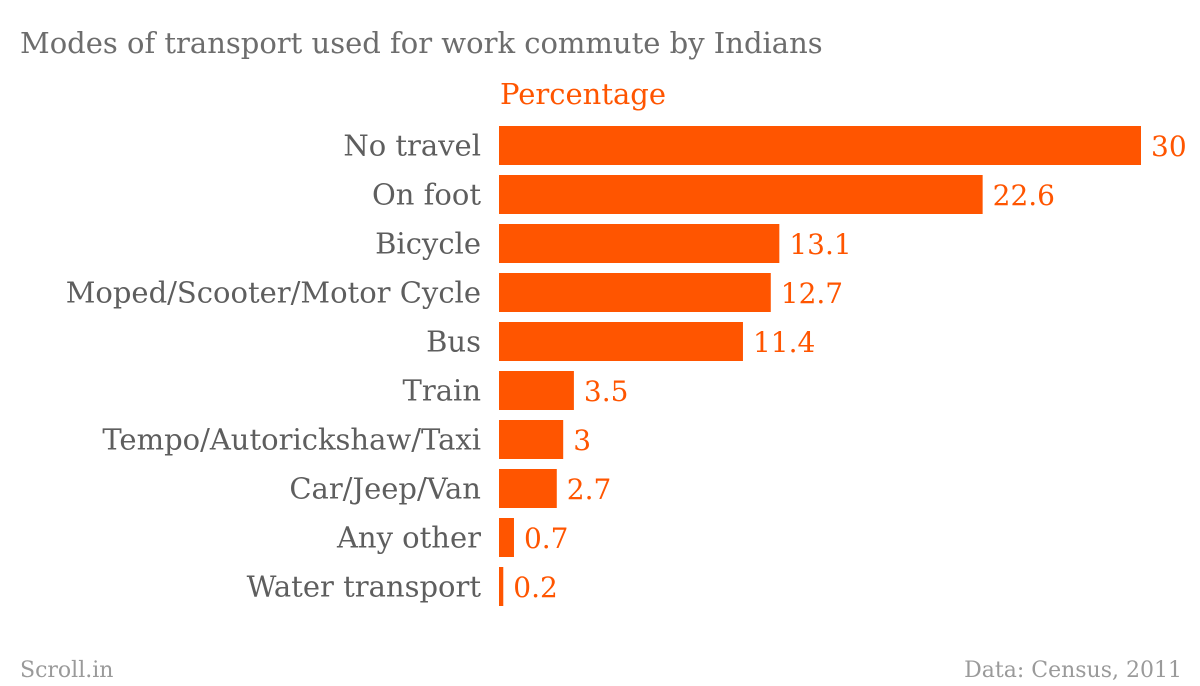 The width and height of the screenshot is (1200, 686). Describe the element at coordinates (812, 293) in the screenshot. I see `value-label: 12.7` at that location.